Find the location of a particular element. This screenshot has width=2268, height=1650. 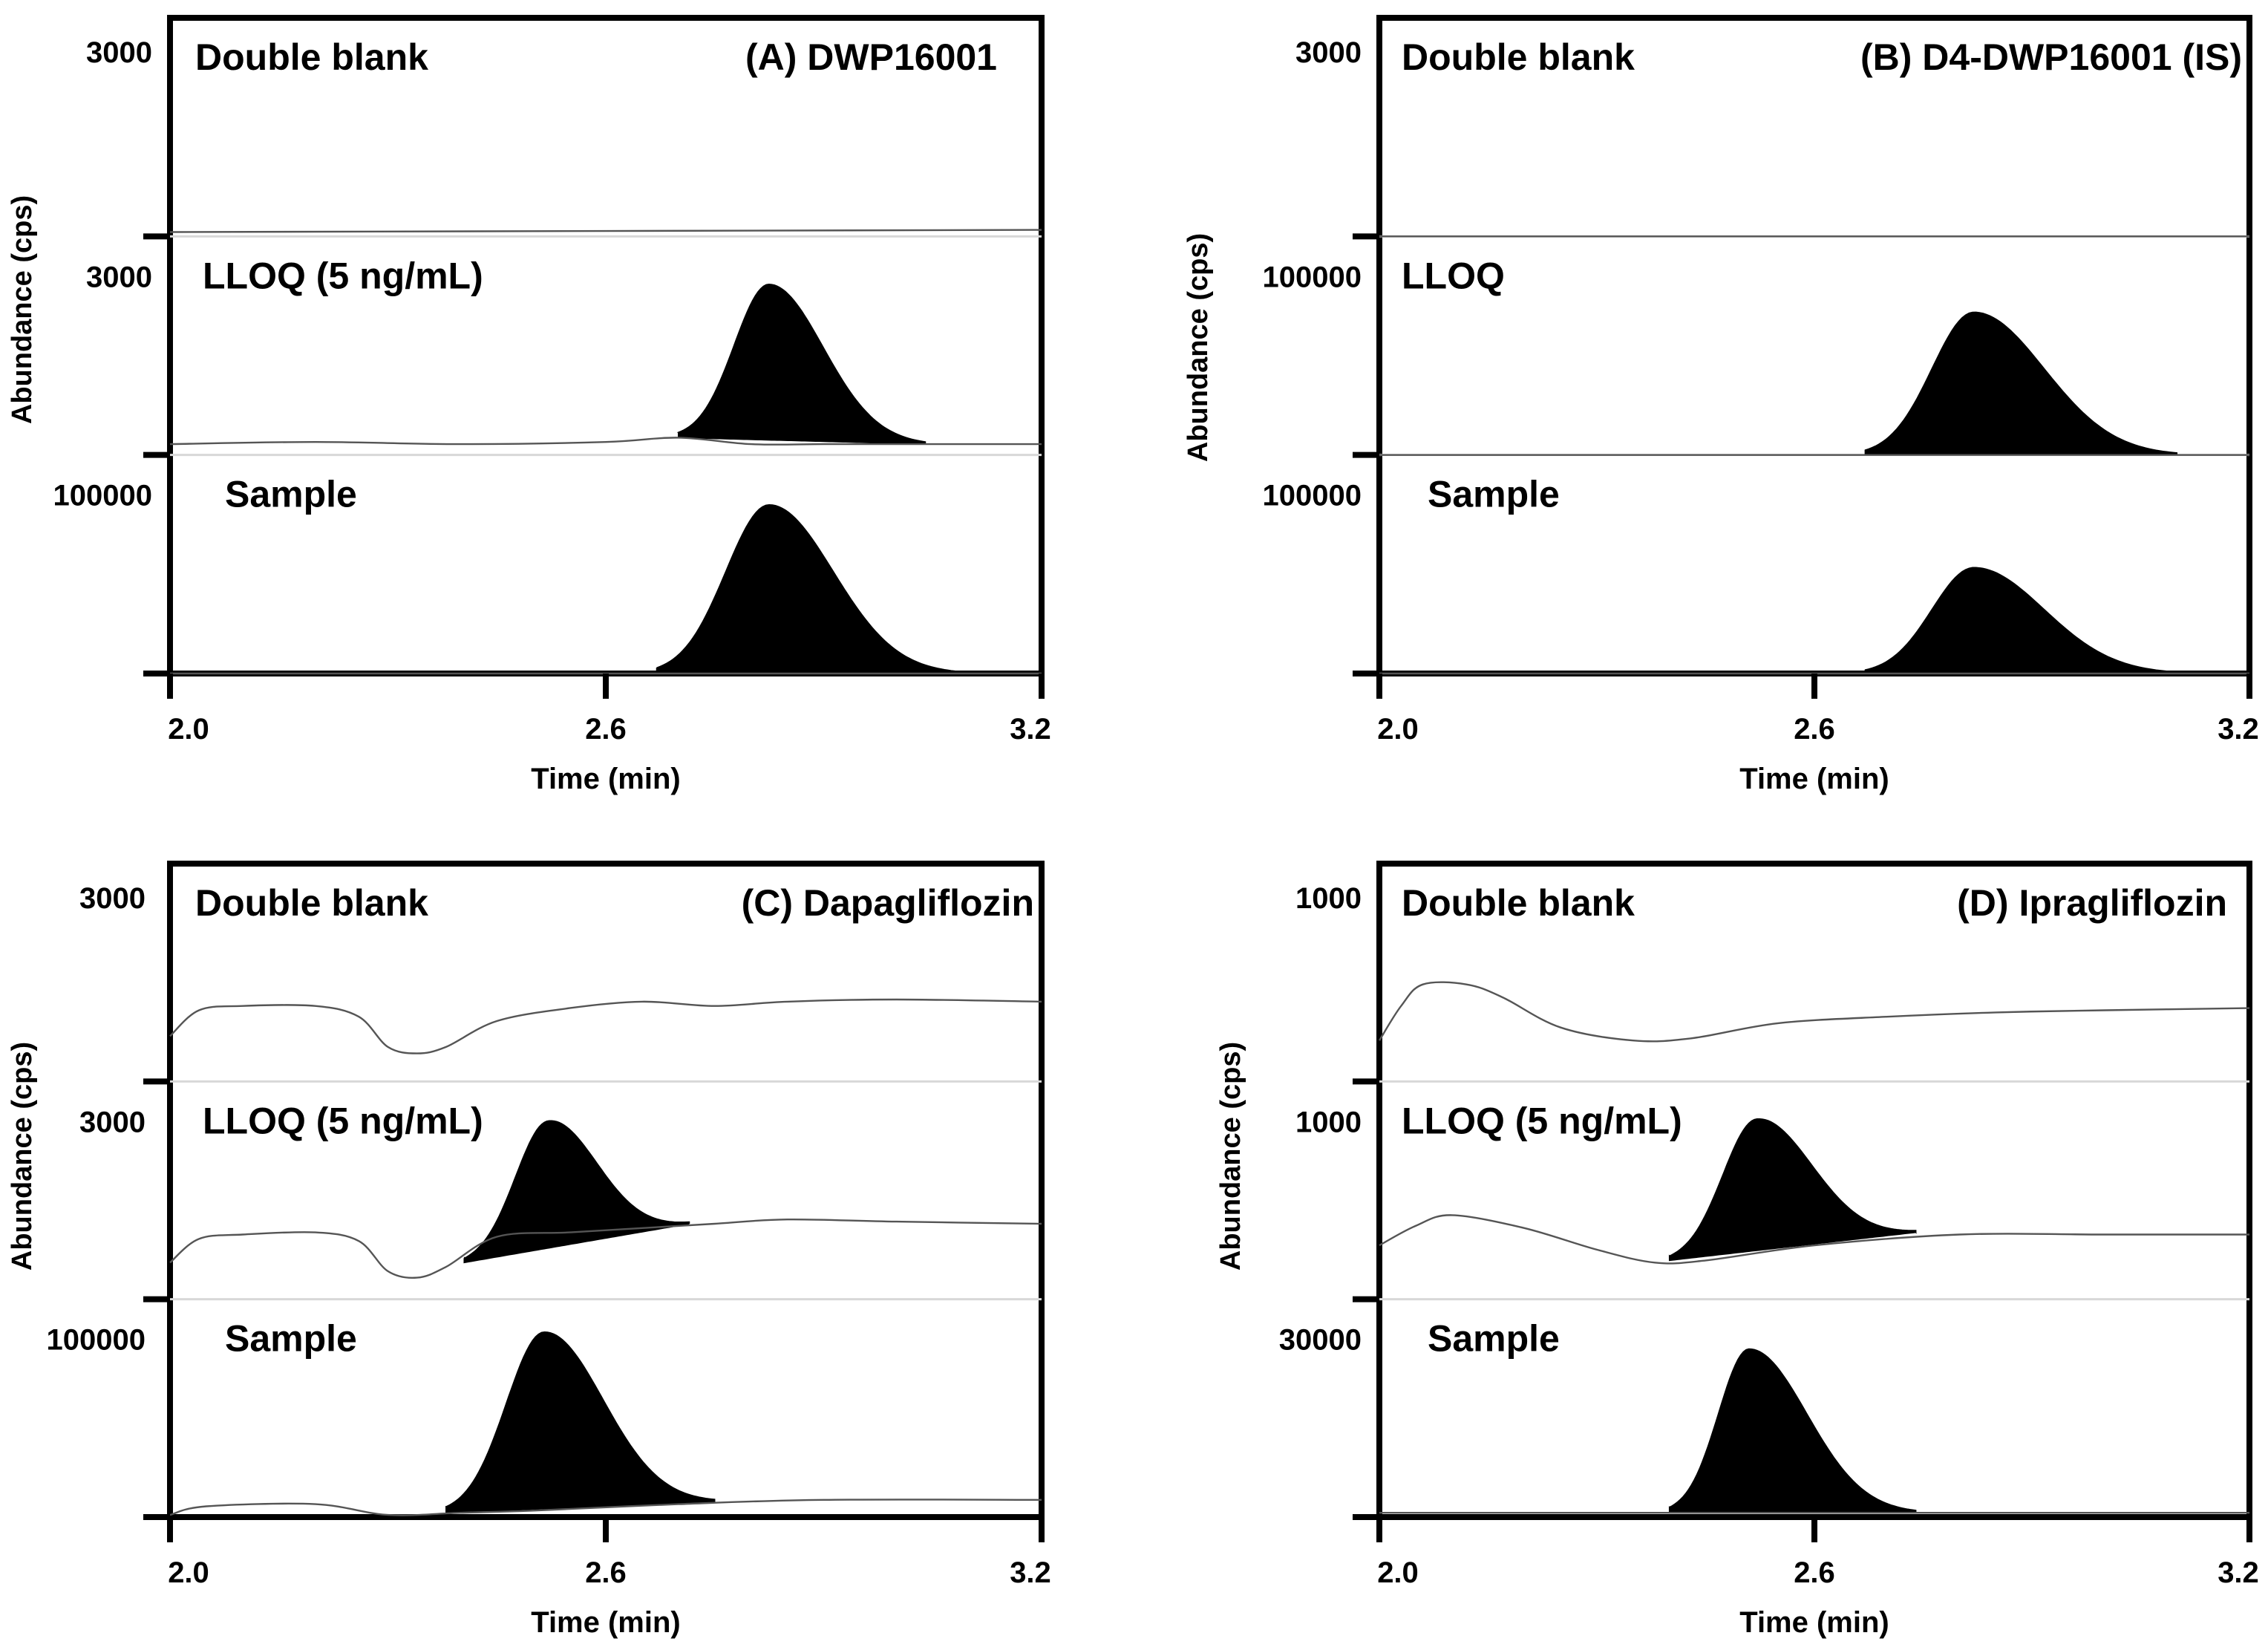

panel-title: (A) DWP16001 is located at coordinates (871, 57).